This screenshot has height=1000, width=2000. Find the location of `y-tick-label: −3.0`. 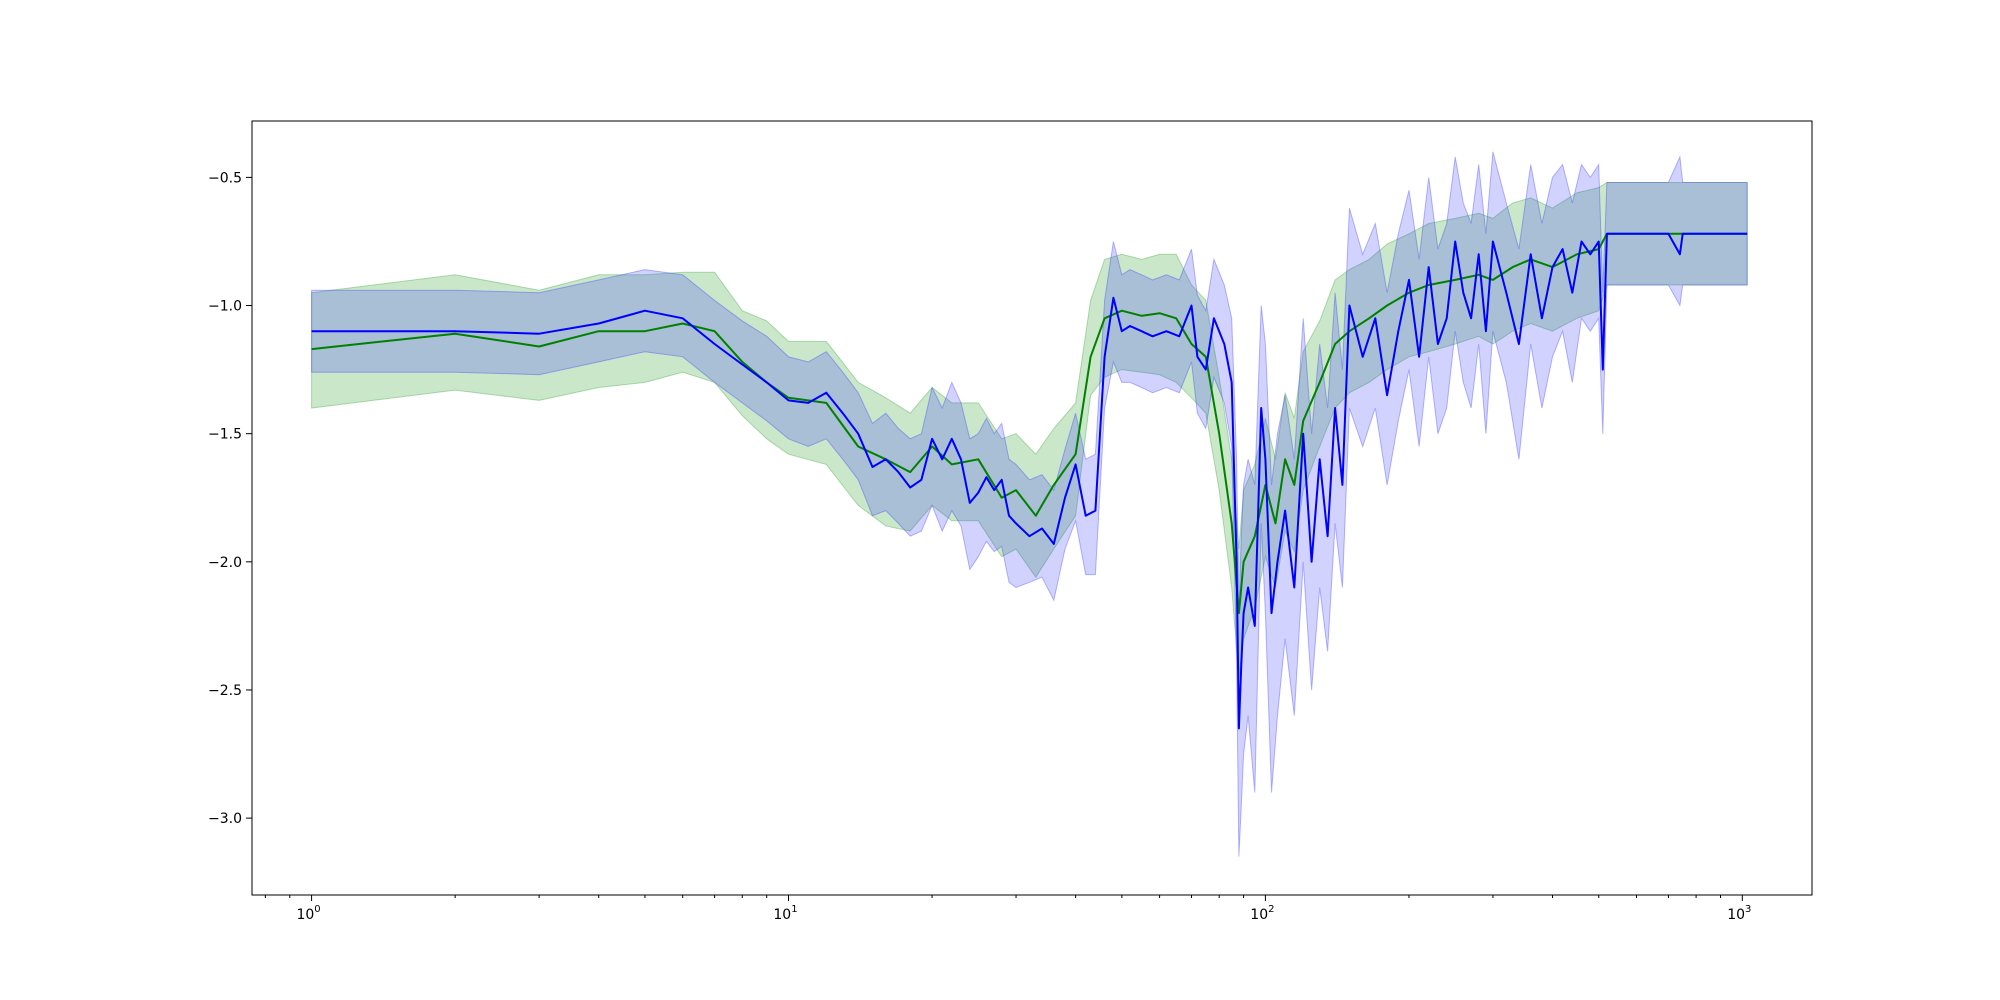

y-tick-label: −3.0 is located at coordinates (225, 819).